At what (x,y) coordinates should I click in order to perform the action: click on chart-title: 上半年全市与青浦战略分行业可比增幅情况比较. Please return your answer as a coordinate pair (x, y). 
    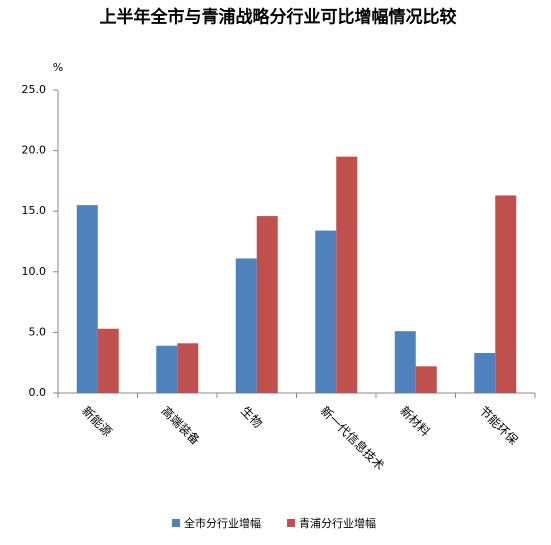
    Looking at the image, I should click on (278, 17).